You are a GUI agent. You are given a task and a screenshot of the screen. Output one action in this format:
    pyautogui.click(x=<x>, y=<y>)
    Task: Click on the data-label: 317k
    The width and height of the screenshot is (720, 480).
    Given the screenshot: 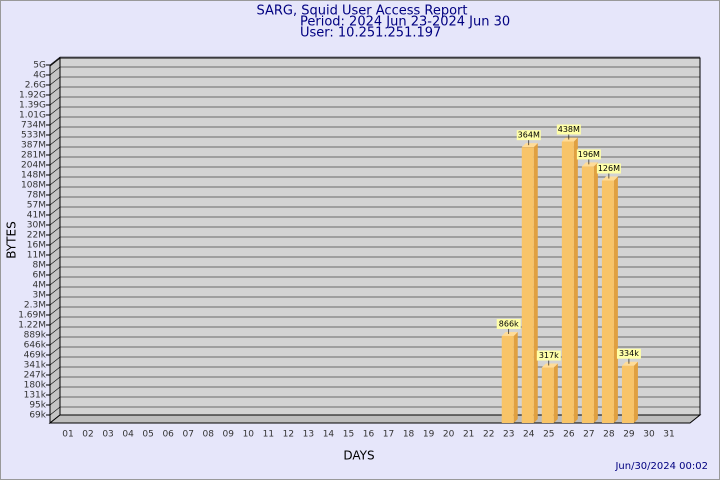 What is the action you would take?
    pyautogui.click(x=549, y=355)
    